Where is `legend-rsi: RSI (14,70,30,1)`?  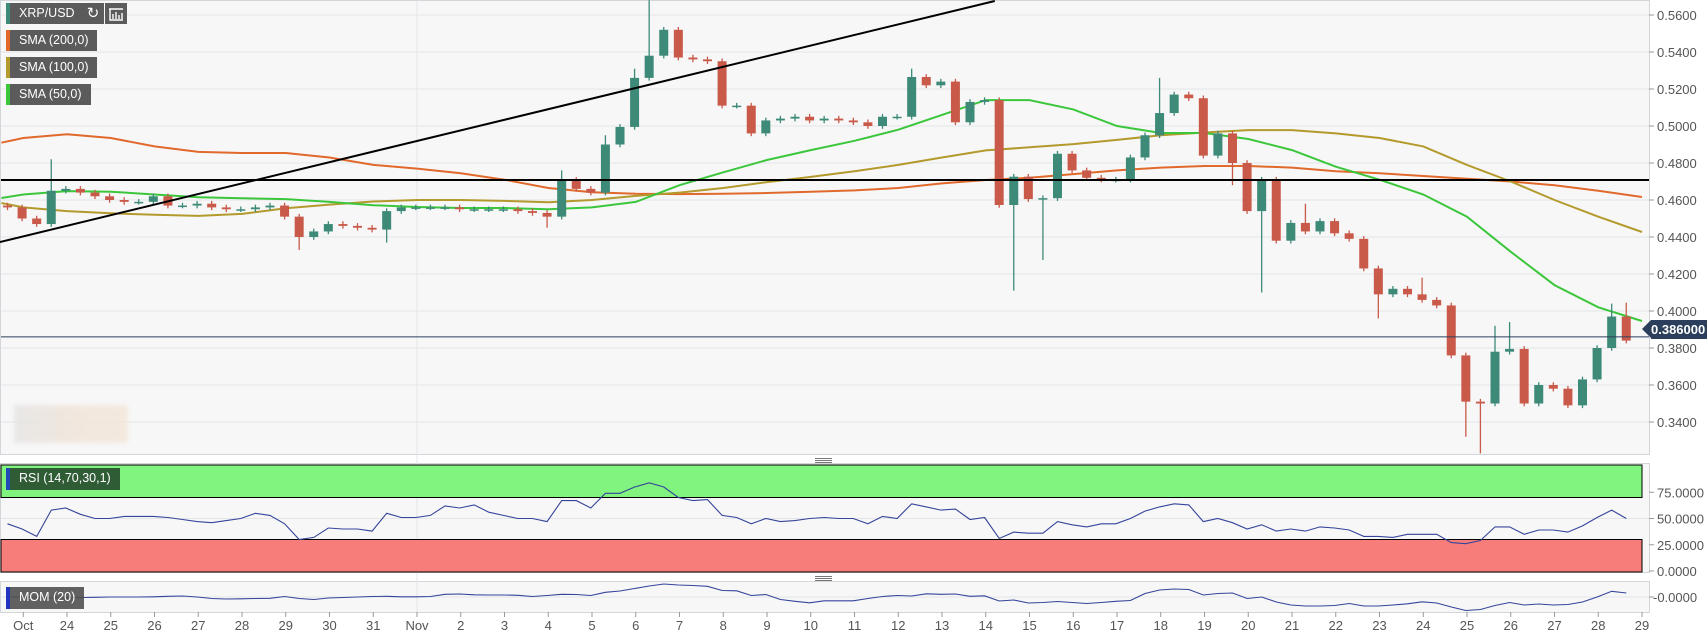 legend-rsi: RSI (14,70,30,1) is located at coordinates (63, 479).